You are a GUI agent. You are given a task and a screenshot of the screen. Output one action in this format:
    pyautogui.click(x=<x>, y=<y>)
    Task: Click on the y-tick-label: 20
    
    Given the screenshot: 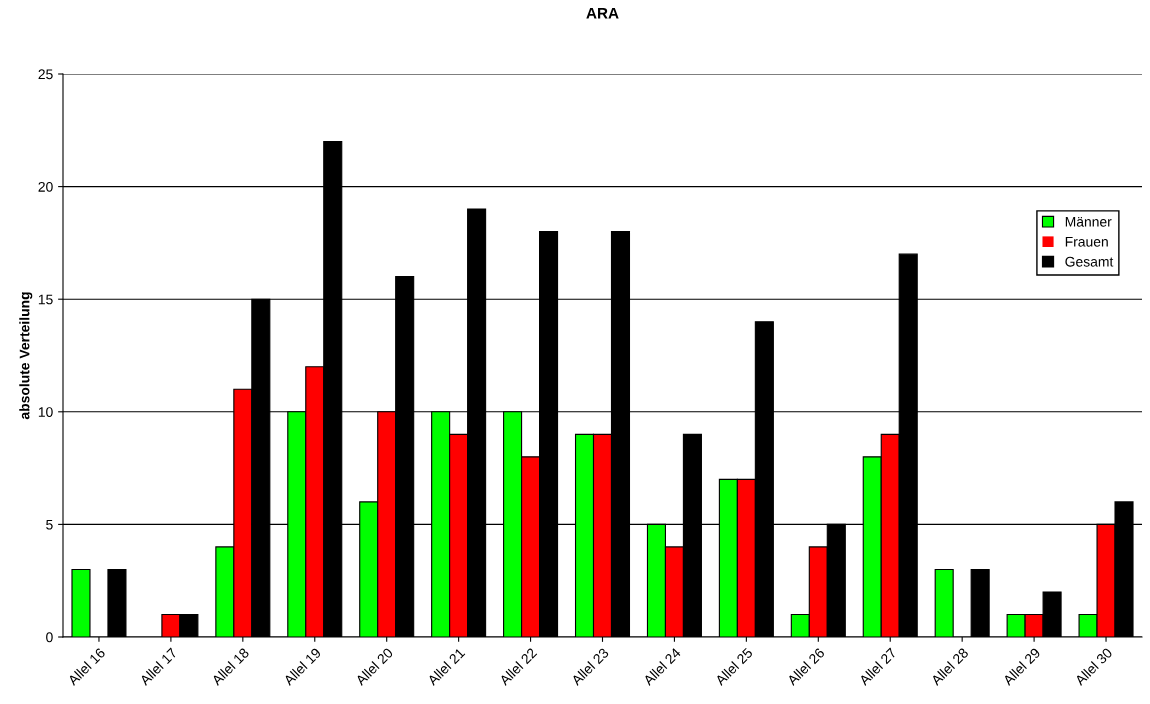 What is the action you would take?
    pyautogui.click(x=45, y=186)
    